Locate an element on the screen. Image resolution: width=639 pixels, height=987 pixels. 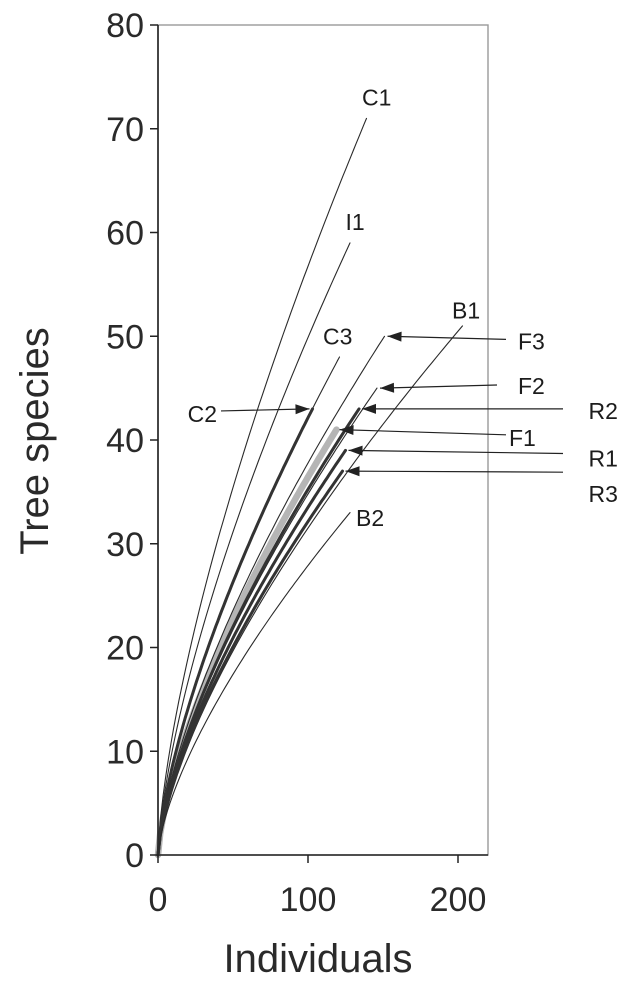
series-line-c2 is located at coordinates (235, 632).